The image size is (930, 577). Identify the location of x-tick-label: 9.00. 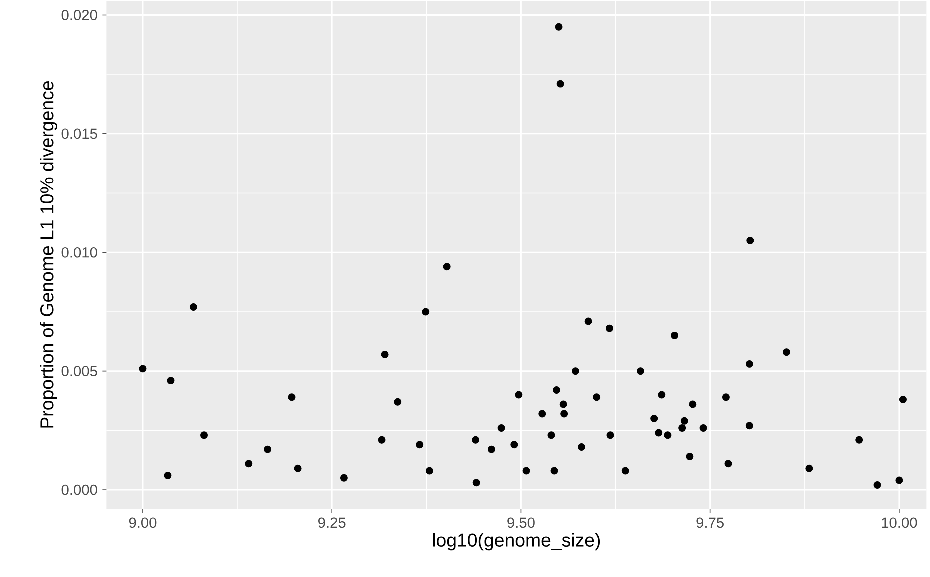
(143, 523).